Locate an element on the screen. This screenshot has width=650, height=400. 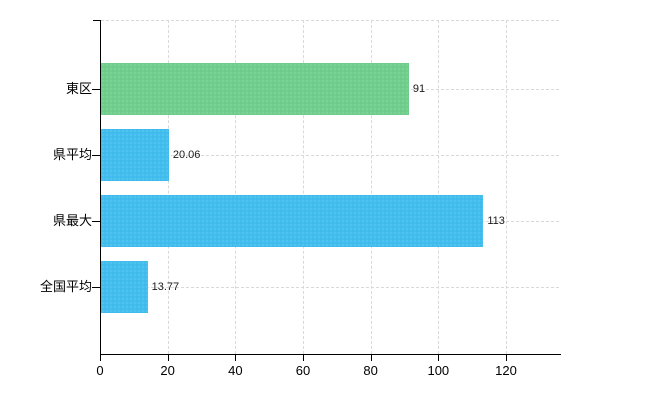
x-axis-tick-label: 100 is located at coordinates (438, 370).